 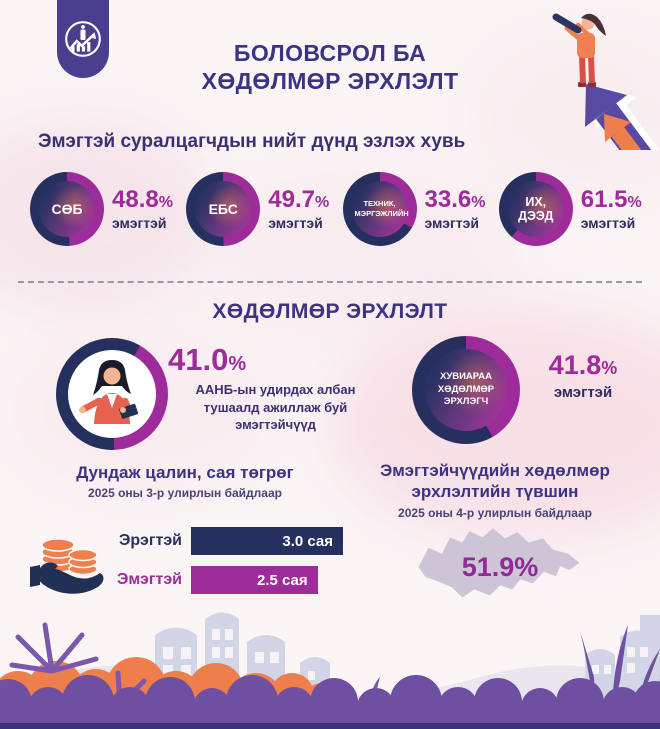 I want to click on salary-heading: Дундаж цалин, сая төгрөг, so click(x=185, y=472).